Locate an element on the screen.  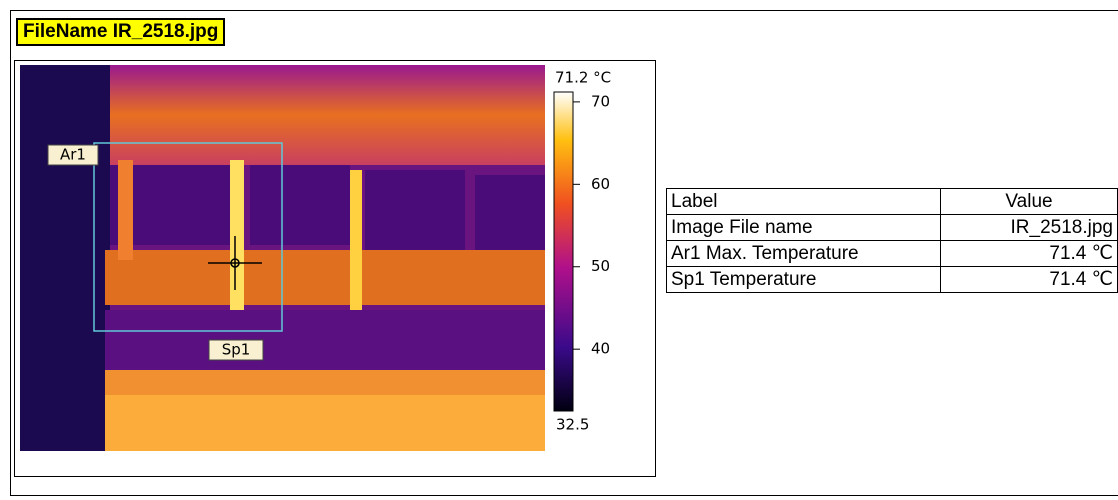
table-row: Ar1 Max. Temperature 71.4 ℃ is located at coordinates (891, 253).